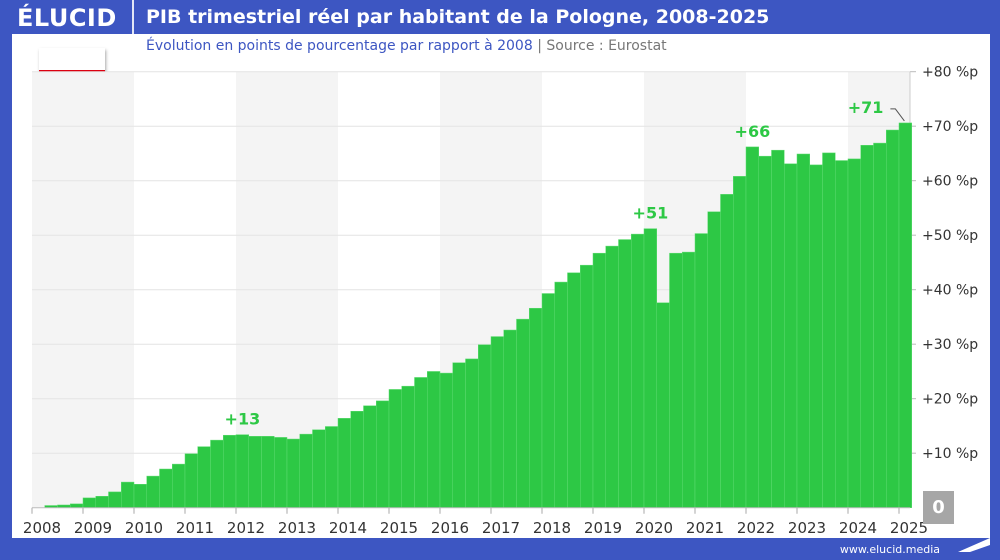 Image resolution: width=1000 pixels, height=560 pixels. What do you see at coordinates (603, 528) in the screenshot?
I see `x-tick-label: 2019` at bounding box center [603, 528].